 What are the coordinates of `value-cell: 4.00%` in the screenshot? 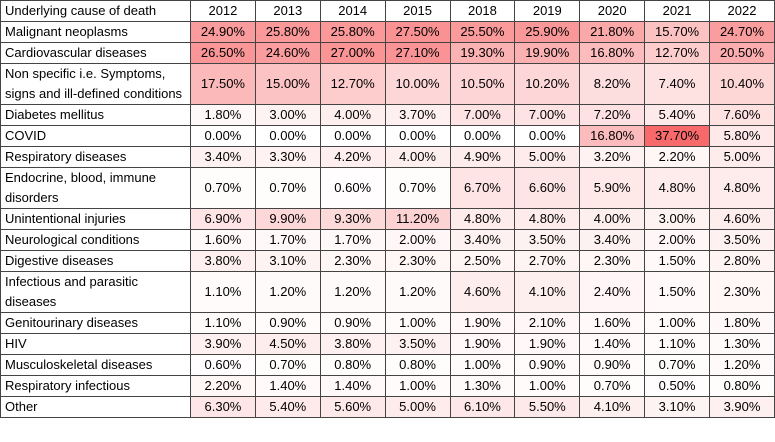 It's located at (352, 115).